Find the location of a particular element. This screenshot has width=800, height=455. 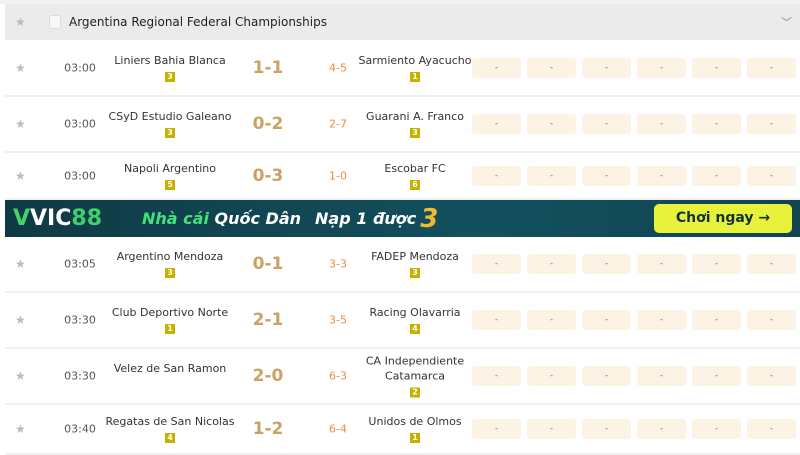

match-score: 0-2 is located at coordinates (268, 124).